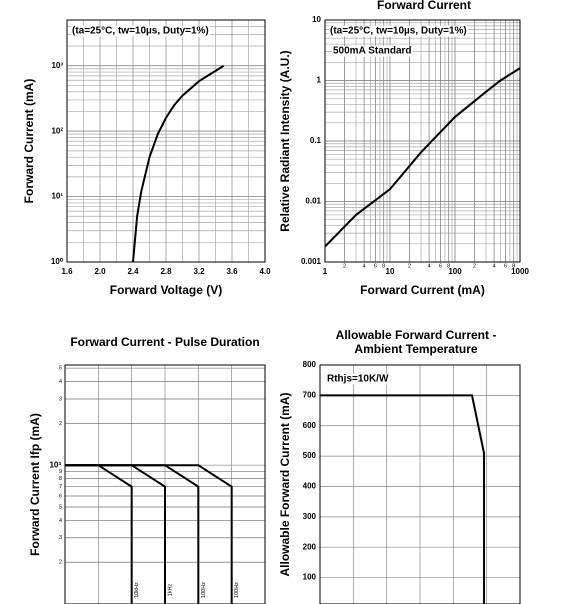 The height and width of the screenshot is (604, 569). I want to click on x-tick-label: 3.6, so click(232, 271).